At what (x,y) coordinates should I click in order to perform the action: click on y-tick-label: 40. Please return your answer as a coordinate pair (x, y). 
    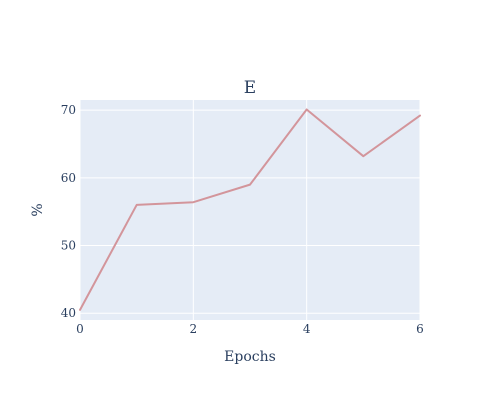
    Looking at the image, I should click on (68, 313).